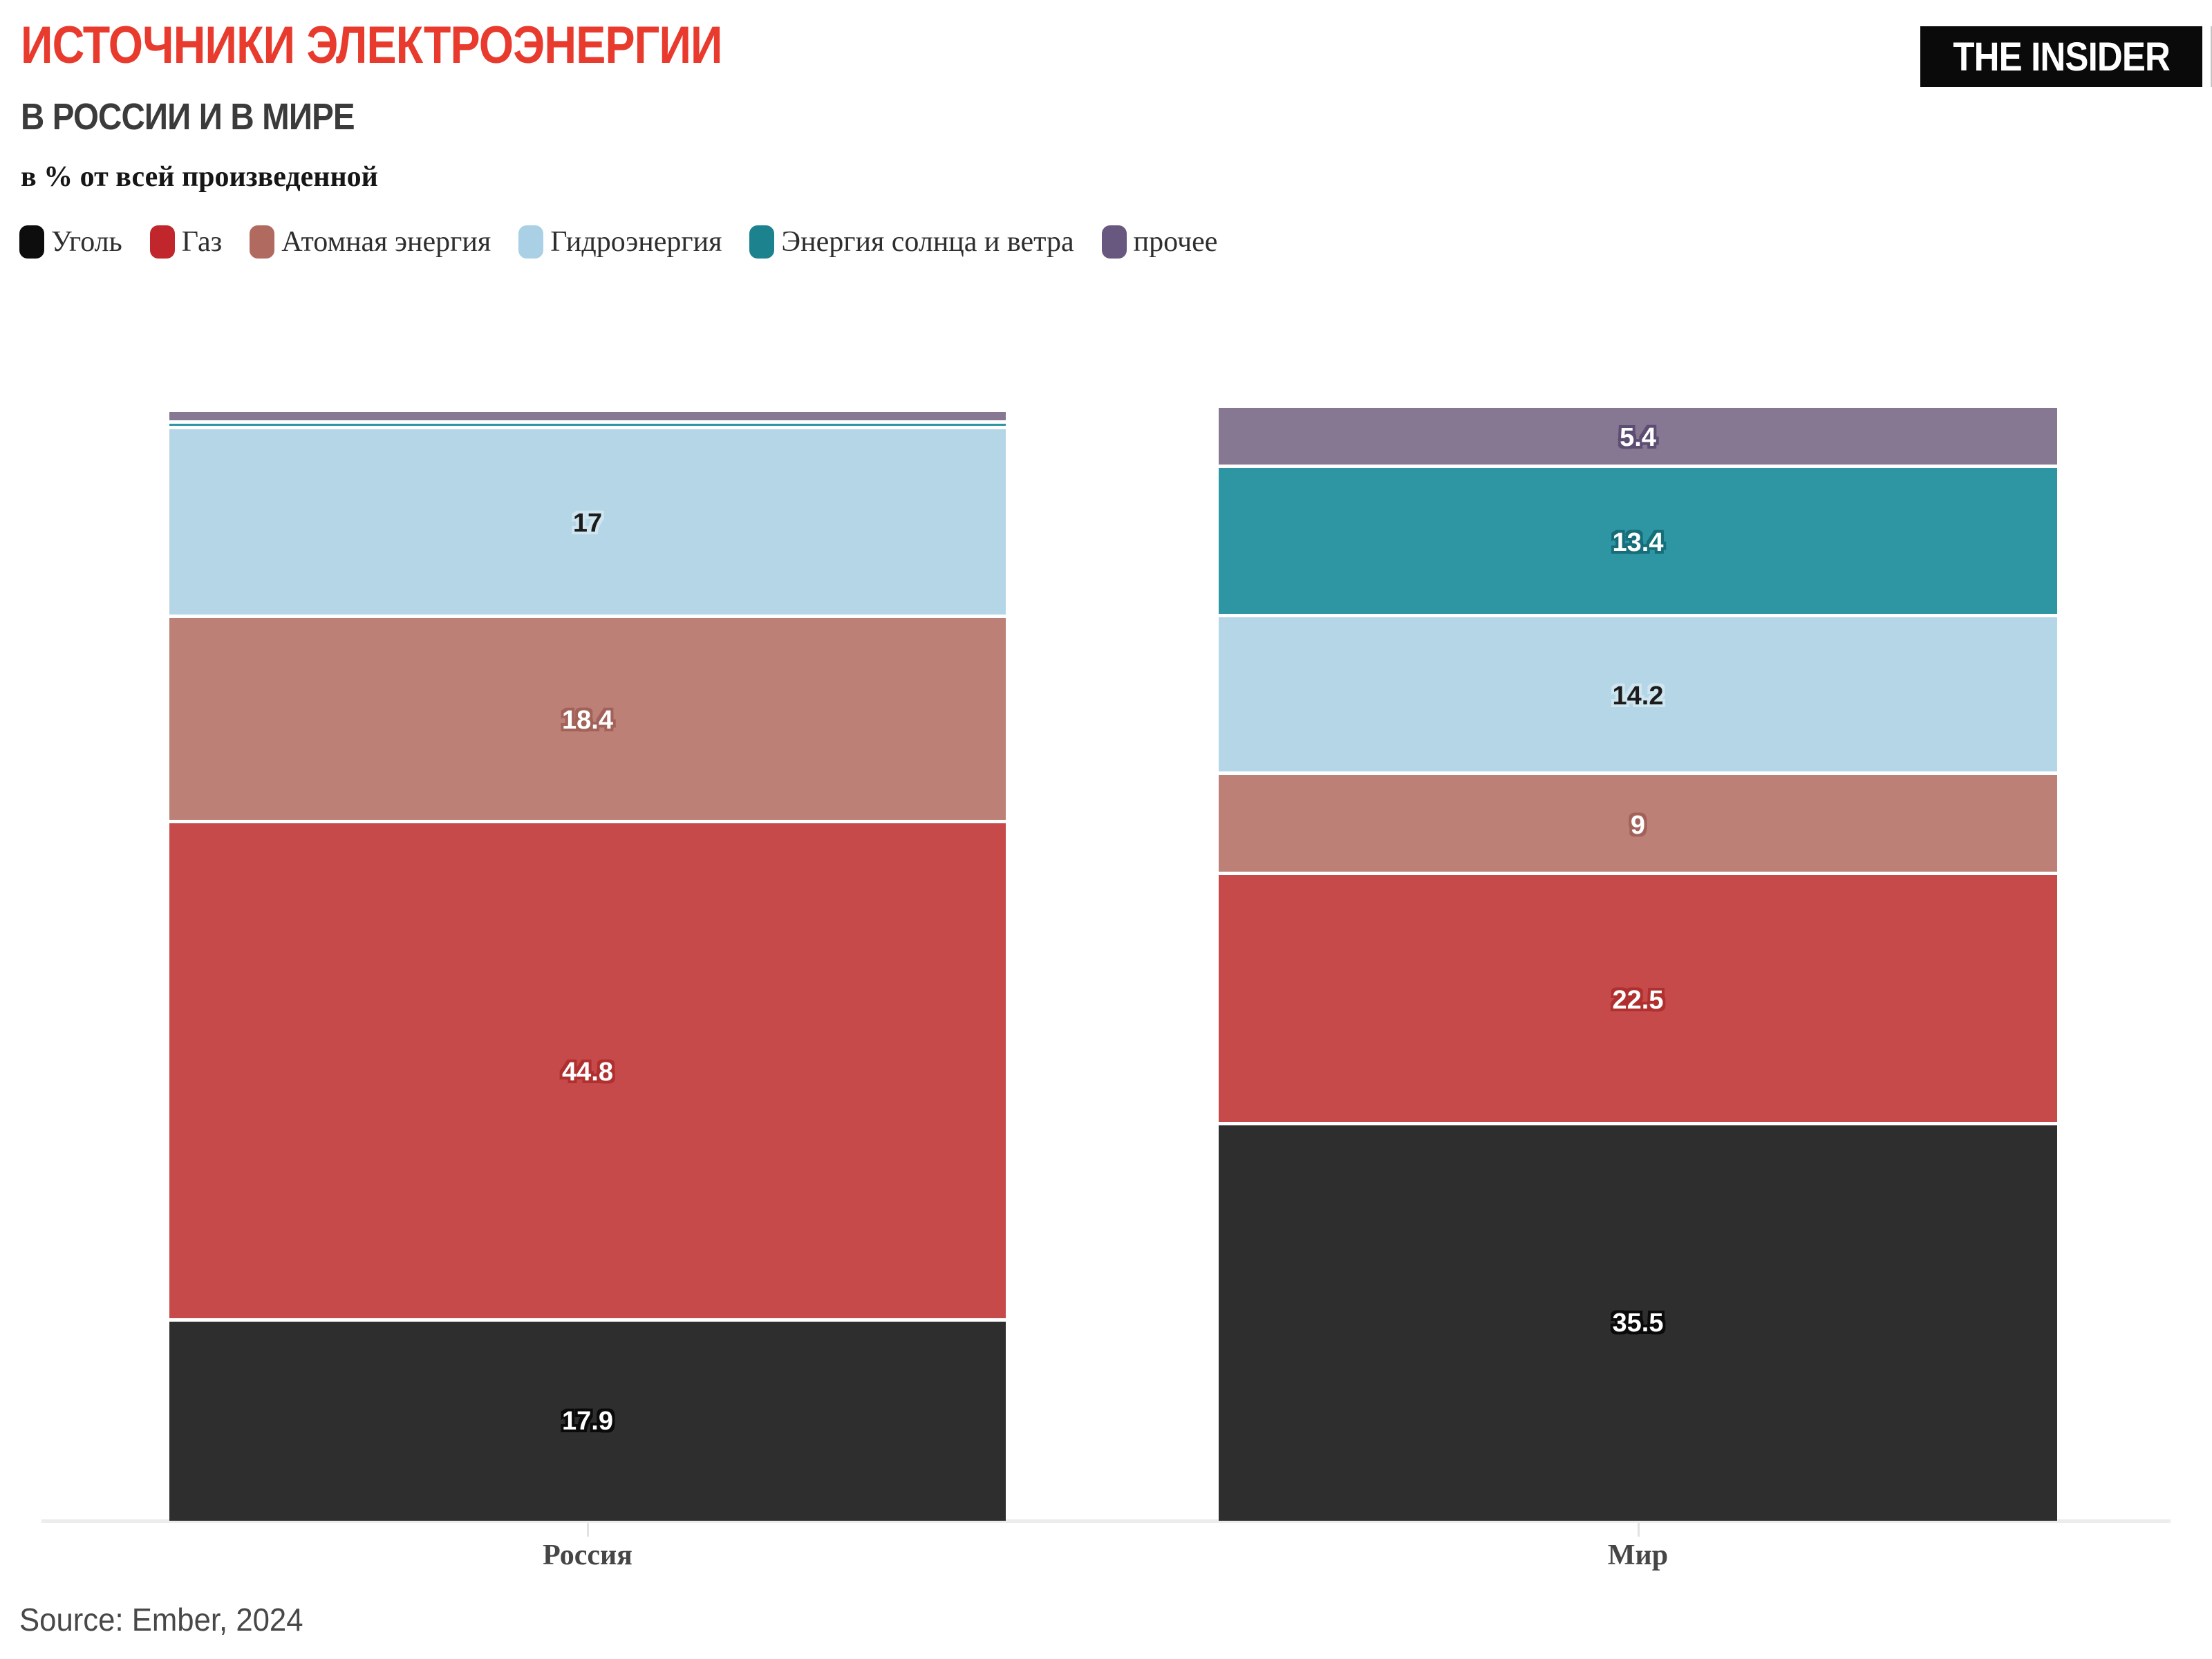 The image size is (2212, 1659). I want to click on page-subtitle: В РОССИИ И В МИРЕ, so click(188, 117).